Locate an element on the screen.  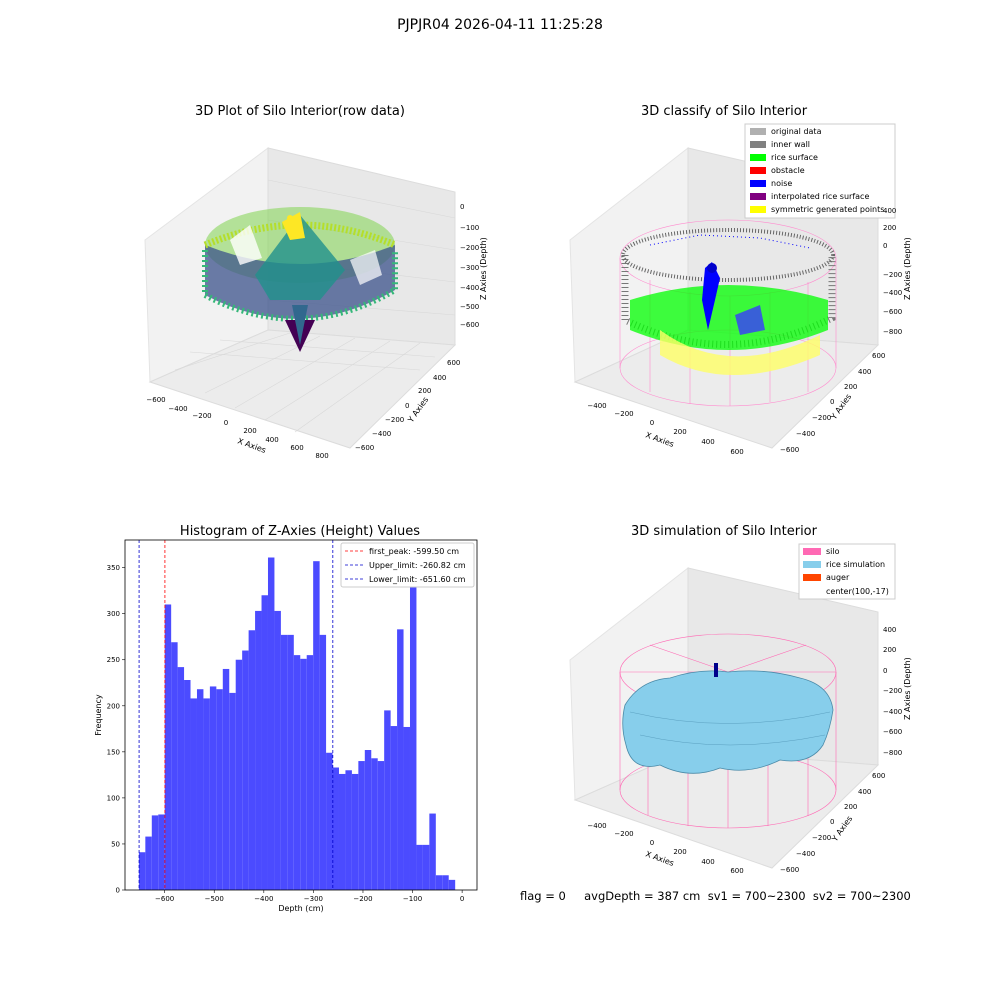
simulation-x-ticks: −400 −200 0 200 400 600 is located at coordinates (665, 848).